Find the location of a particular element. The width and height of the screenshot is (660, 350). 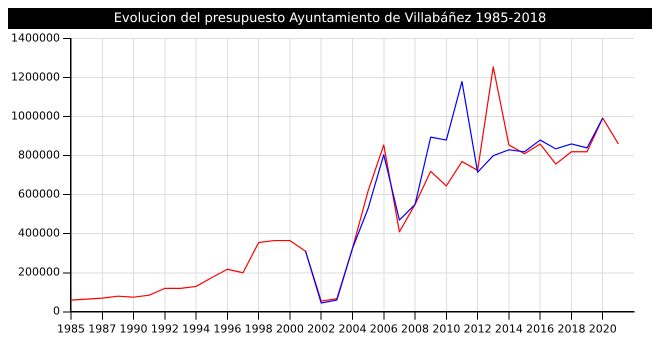

y-tick-label: 400000 is located at coordinates (39, 233).